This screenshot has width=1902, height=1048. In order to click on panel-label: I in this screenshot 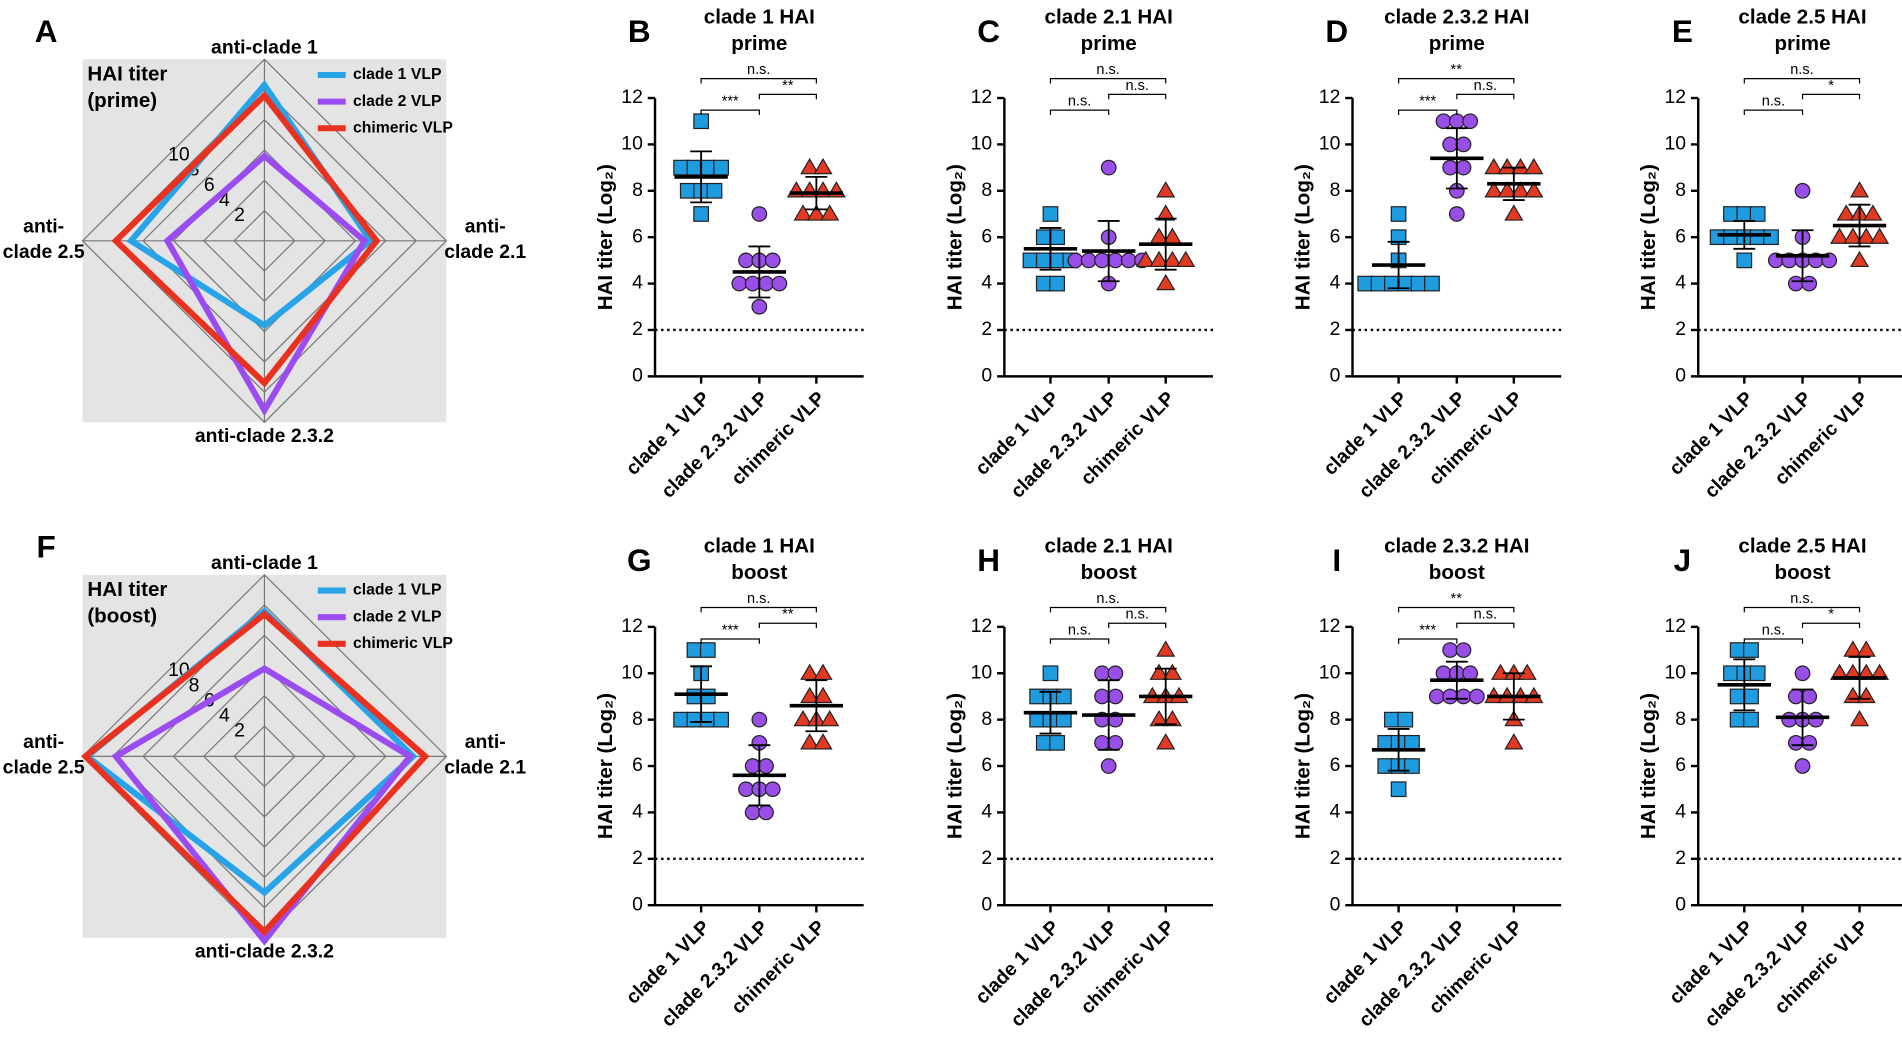, I will do `click(1336, 560)`.